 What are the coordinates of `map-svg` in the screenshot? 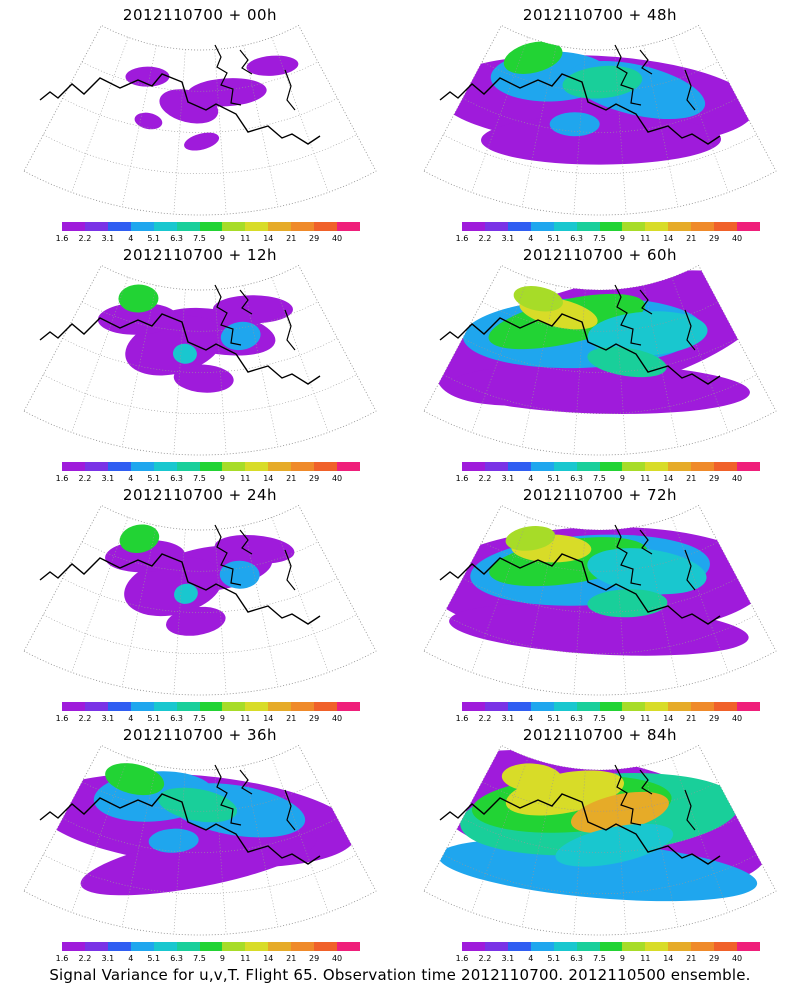 It's located at (600, 360).